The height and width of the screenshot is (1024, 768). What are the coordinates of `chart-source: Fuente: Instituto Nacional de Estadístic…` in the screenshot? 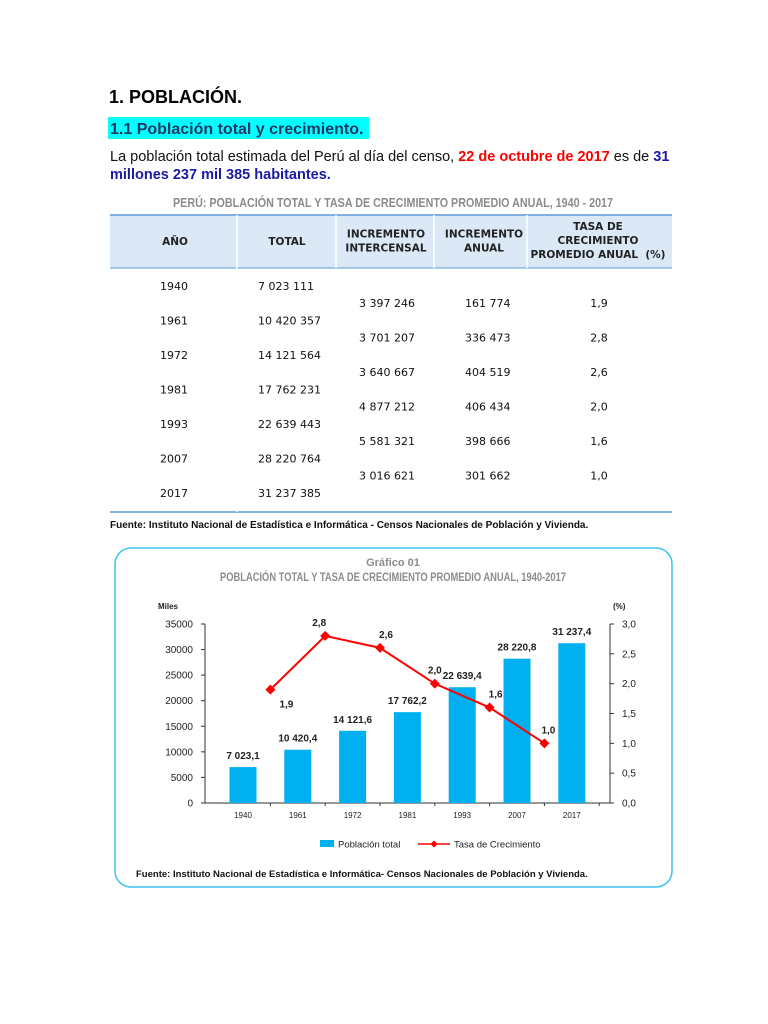 It's located at (362, 874).